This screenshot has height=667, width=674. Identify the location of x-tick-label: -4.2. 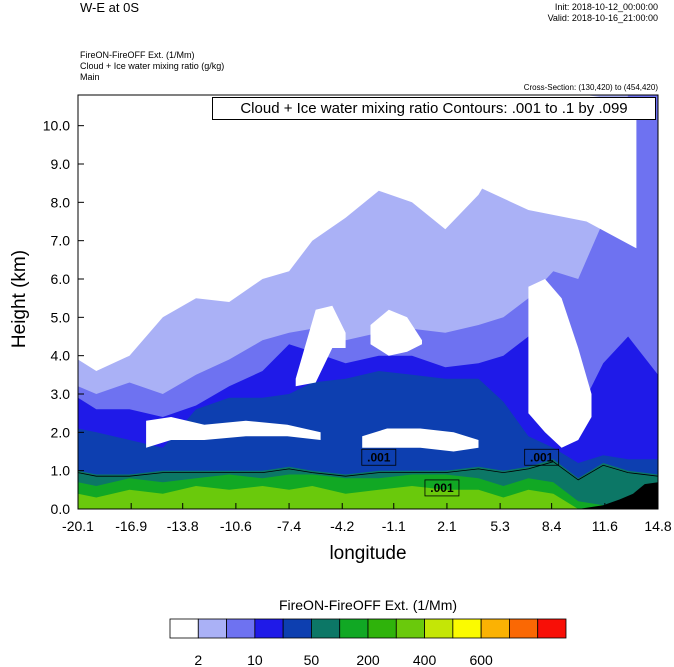
(342, 526).